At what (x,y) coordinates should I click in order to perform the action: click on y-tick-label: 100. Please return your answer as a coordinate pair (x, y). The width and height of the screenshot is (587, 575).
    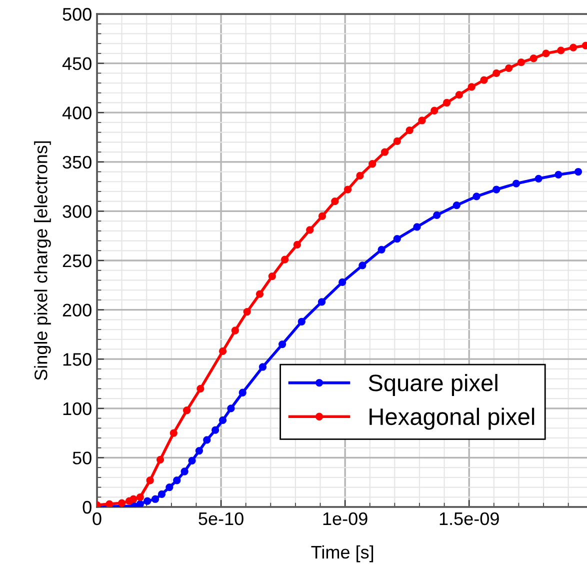
    Looking at the image, I should click on (77, 409).